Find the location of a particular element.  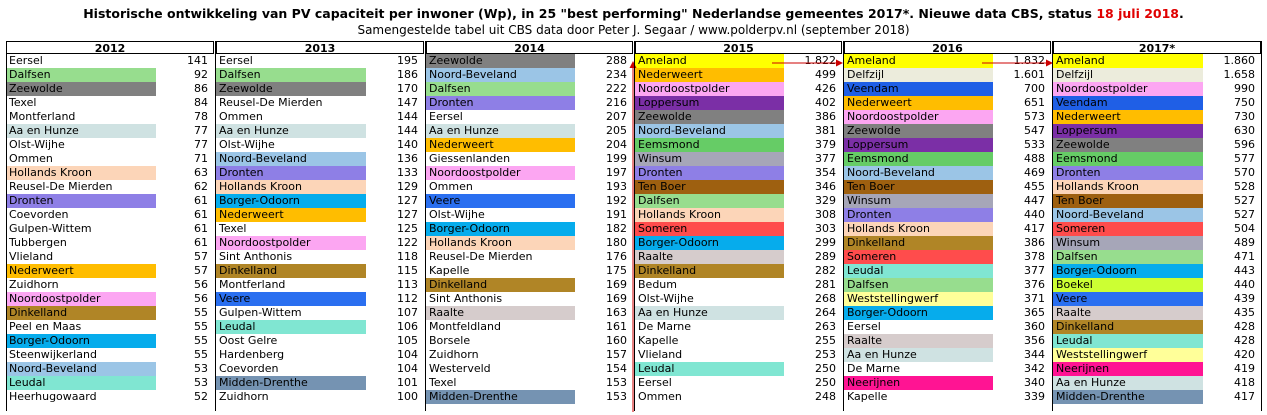

municipality-name: Heerhugowaard is located at coordinates (81, 397).